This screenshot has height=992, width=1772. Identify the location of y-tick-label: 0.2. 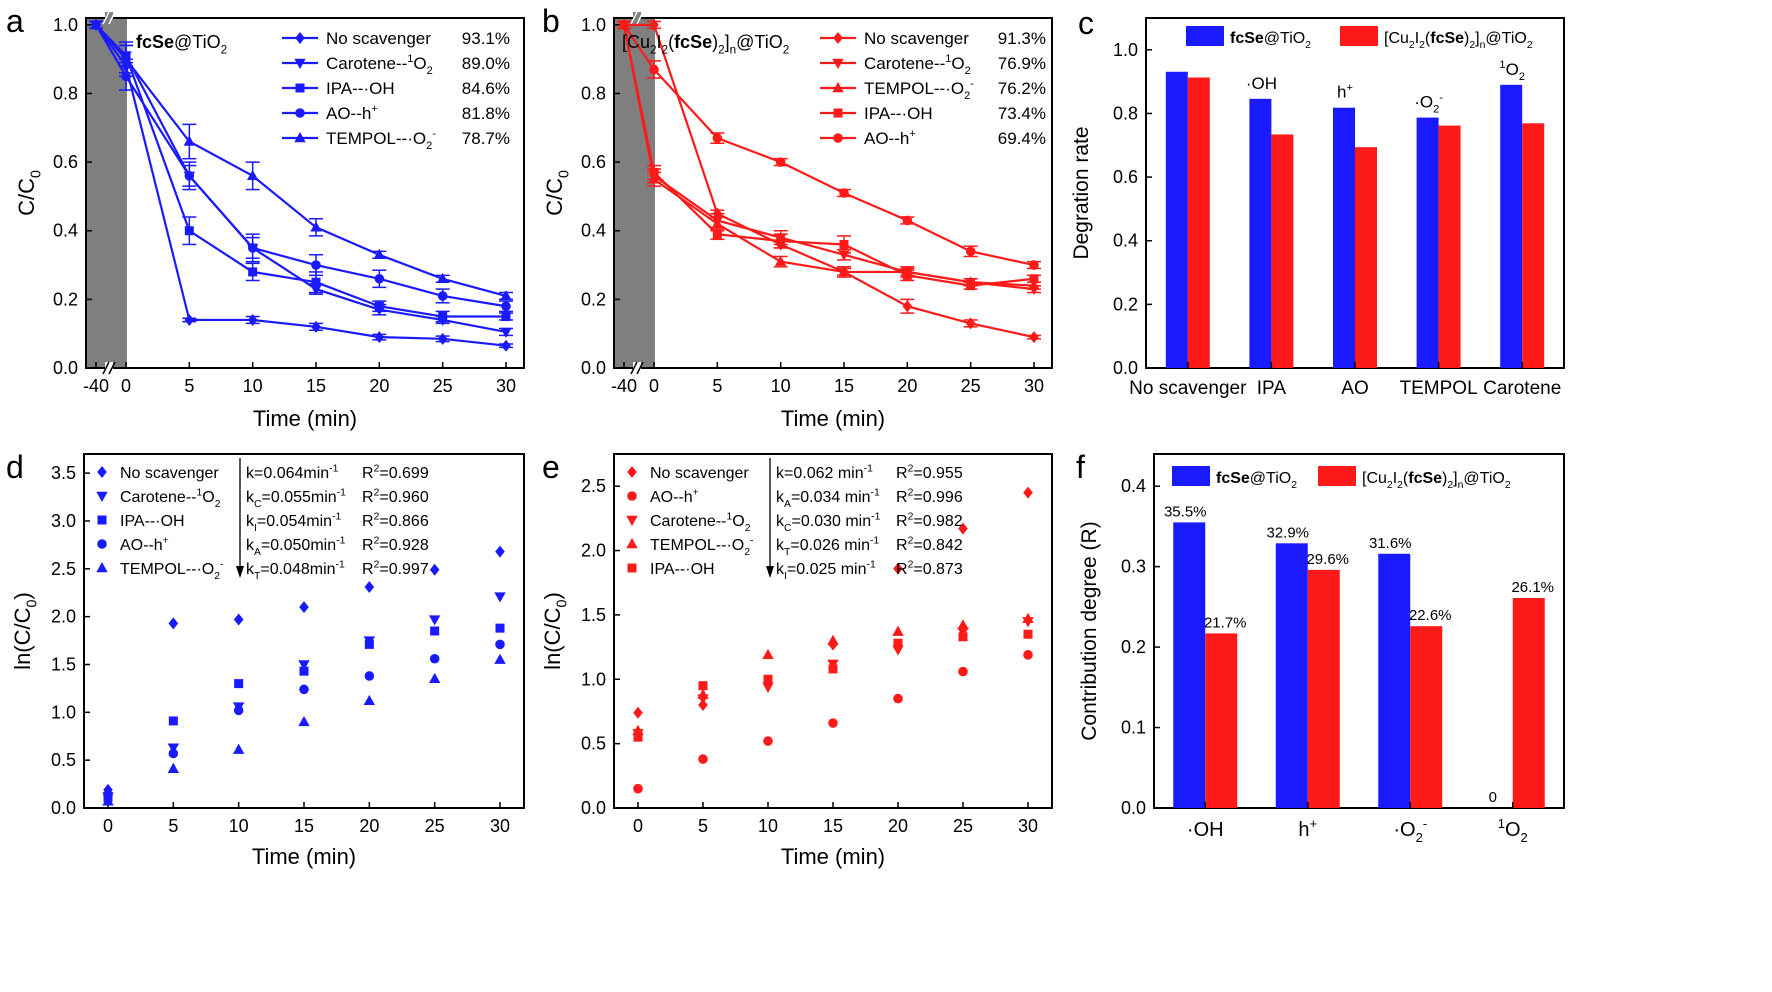
(593, 299).